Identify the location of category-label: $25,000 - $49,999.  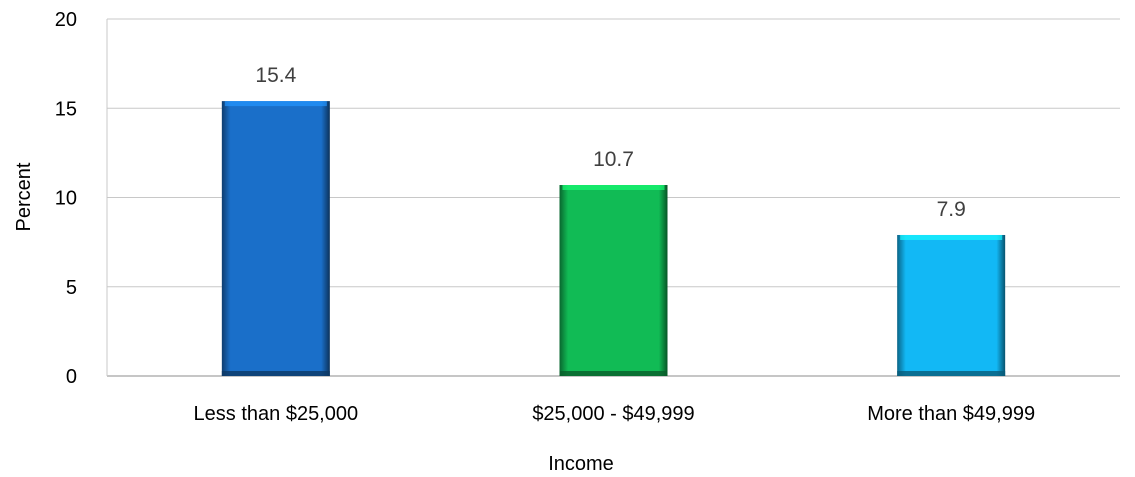
(613, 414).